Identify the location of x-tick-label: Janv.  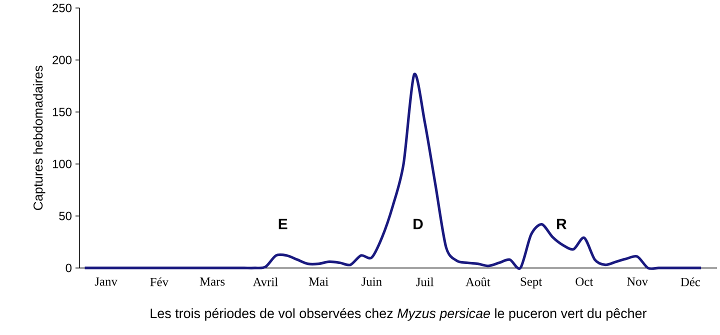
(106, 282).